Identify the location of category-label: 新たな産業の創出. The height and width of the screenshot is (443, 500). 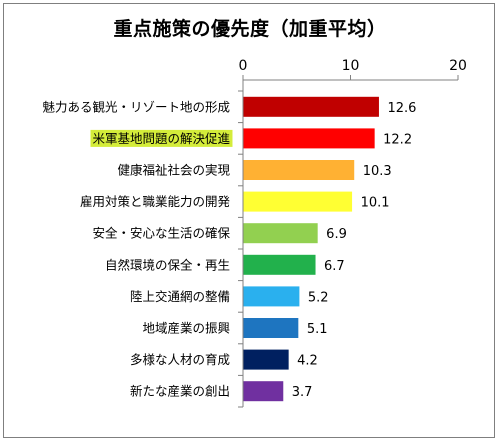
(180, 391).